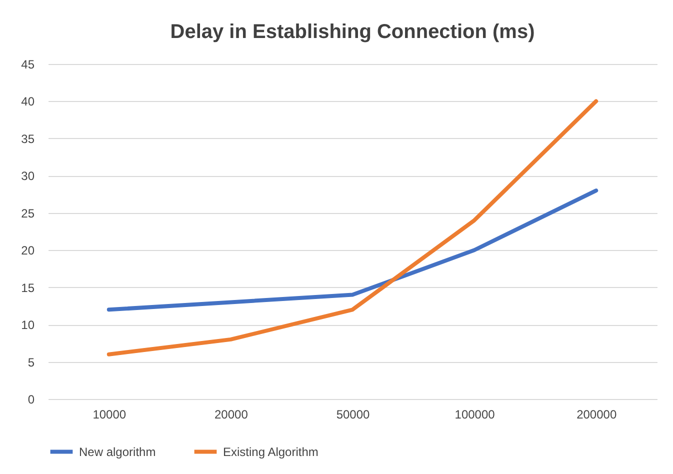  Describe the element at coordinates (109, 415) in the screenshot. I see `x-tick-label: 10000` at that location.